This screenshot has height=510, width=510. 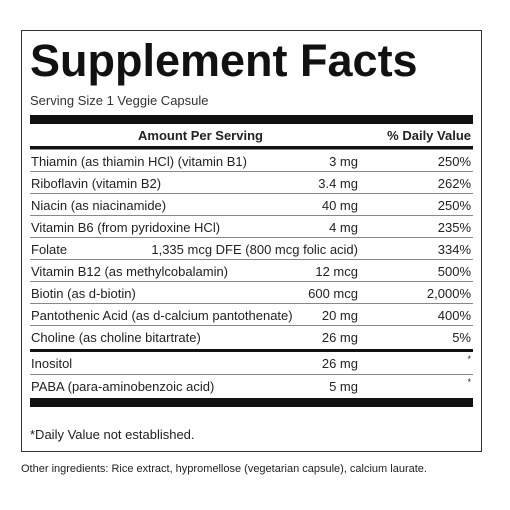 I want to click on panel-title: Supplement Facts, so click(x=224, y=60).